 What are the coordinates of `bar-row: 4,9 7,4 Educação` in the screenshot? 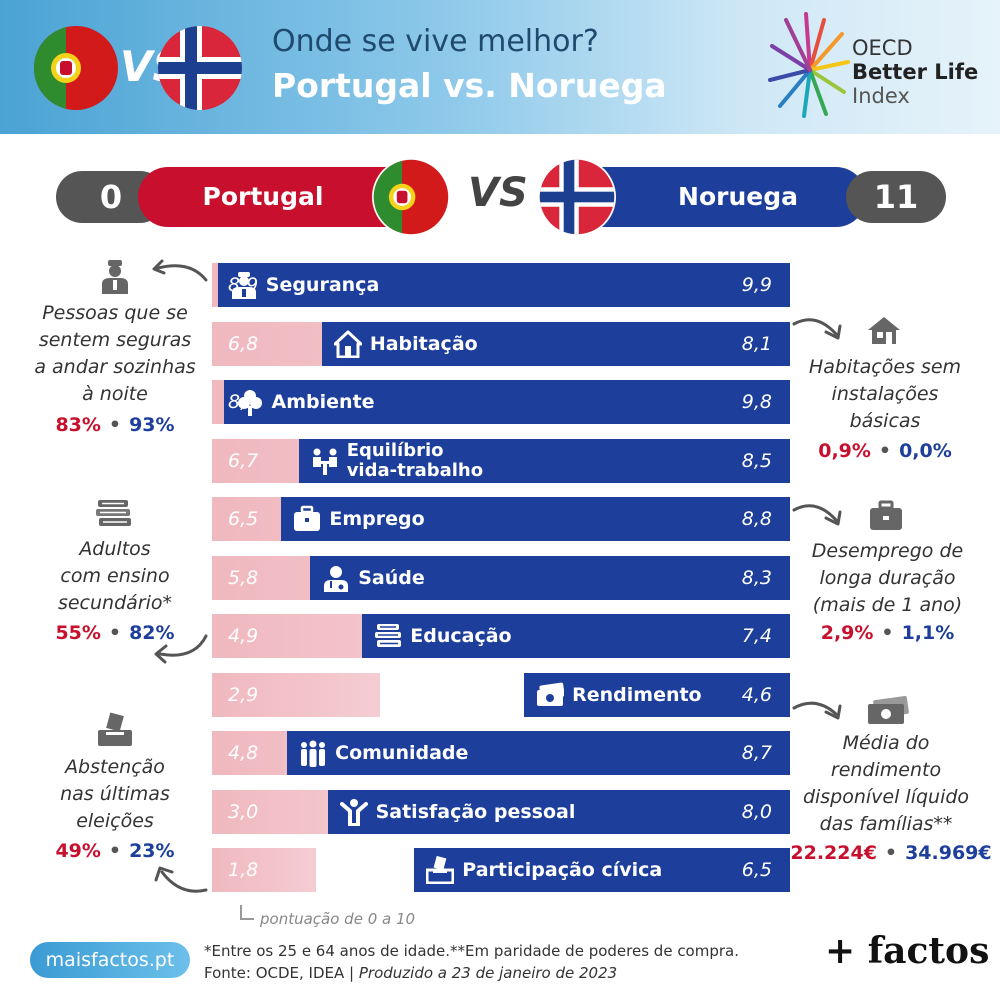 It's located at (501, 636).